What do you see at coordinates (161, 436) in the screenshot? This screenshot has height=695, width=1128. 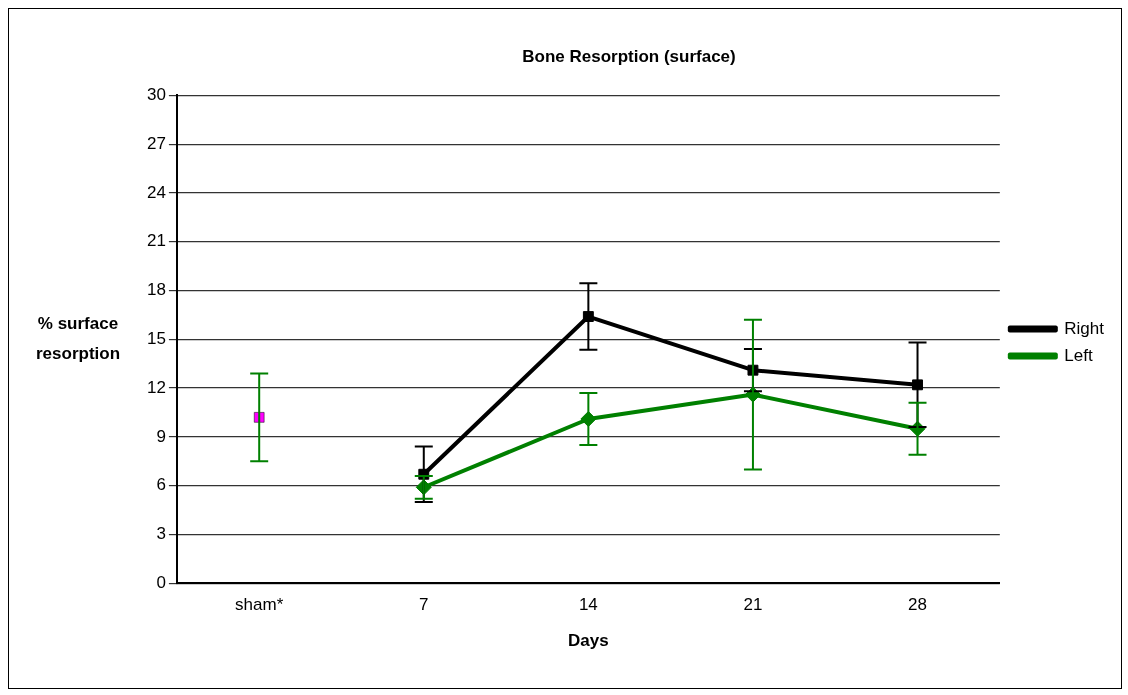 I see `y-tick-label: 9` at bounding box center [161, 436].